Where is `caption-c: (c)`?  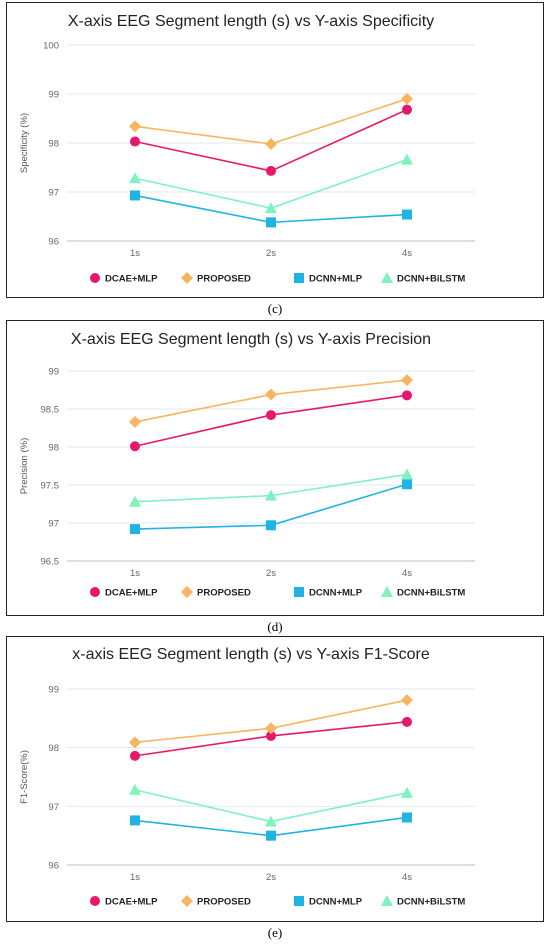 caption-c: (c) is located at coordinates (275, 308).